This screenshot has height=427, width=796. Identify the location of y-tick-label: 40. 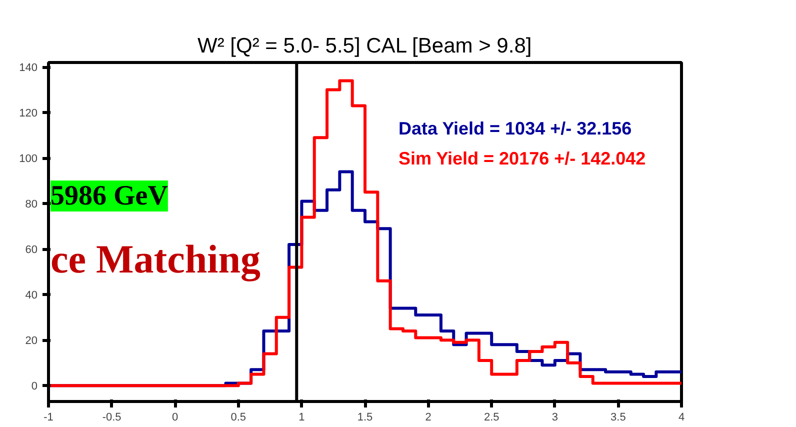
(31, 296).